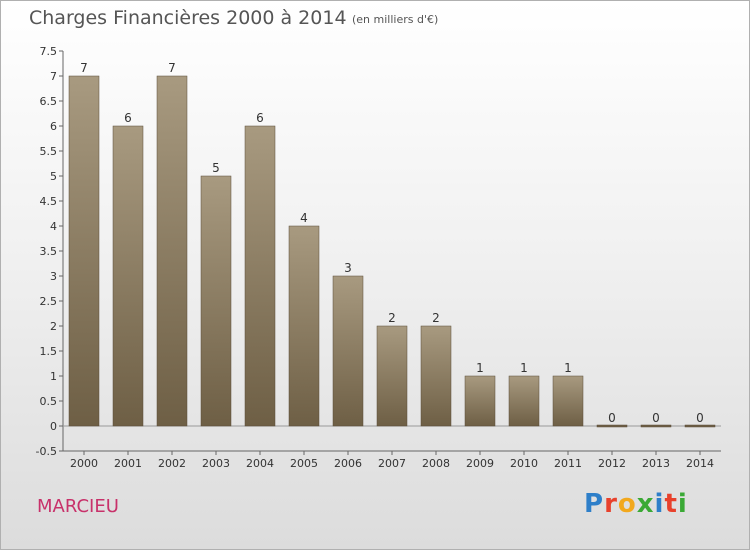 This screenshot has height=551, width=750. I want to click on logo-letter: P, so click(594, 504).